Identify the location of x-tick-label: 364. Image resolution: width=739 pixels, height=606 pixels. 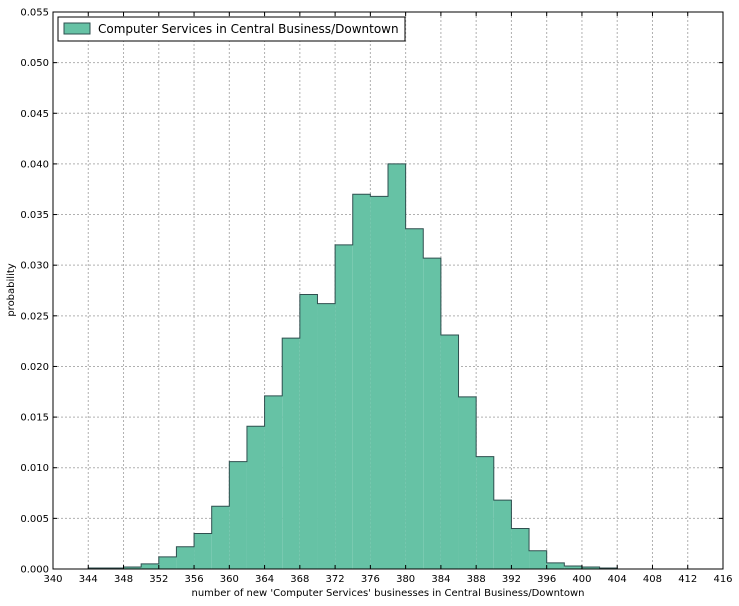
(264, 579).